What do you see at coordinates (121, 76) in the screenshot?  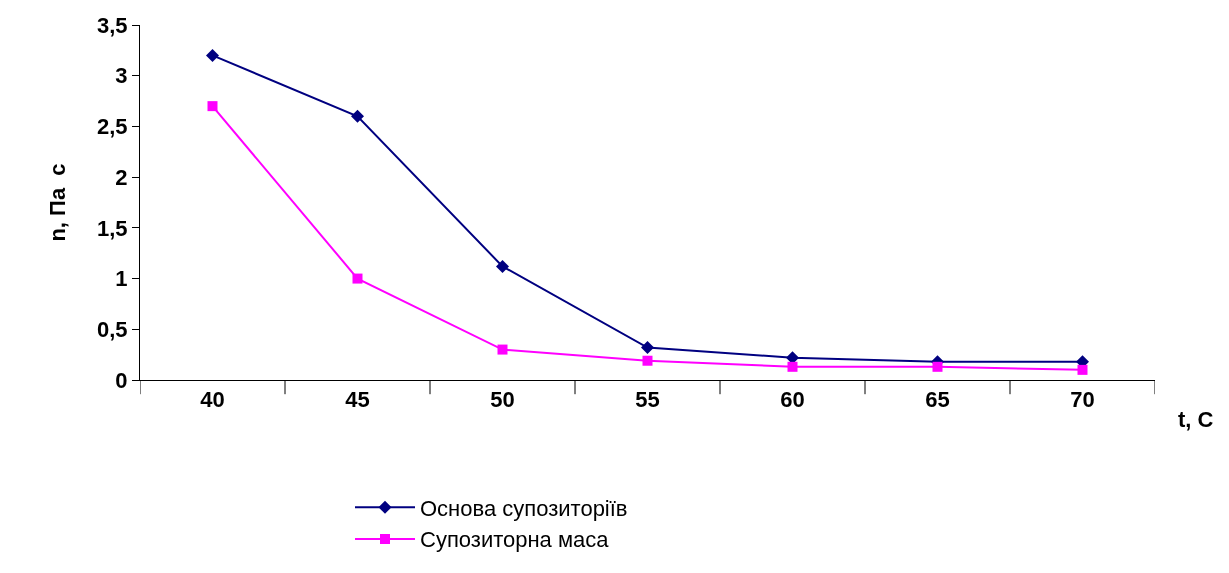 I see `y-tick-label: 3` at bounding box center [121, 76].